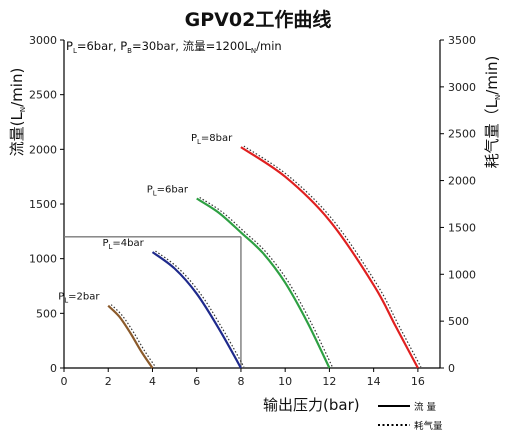 Image resolution: width=515 pixels, height=437 pixels. I want to click on y-left-tick-label: 1000, so click(43, 259).